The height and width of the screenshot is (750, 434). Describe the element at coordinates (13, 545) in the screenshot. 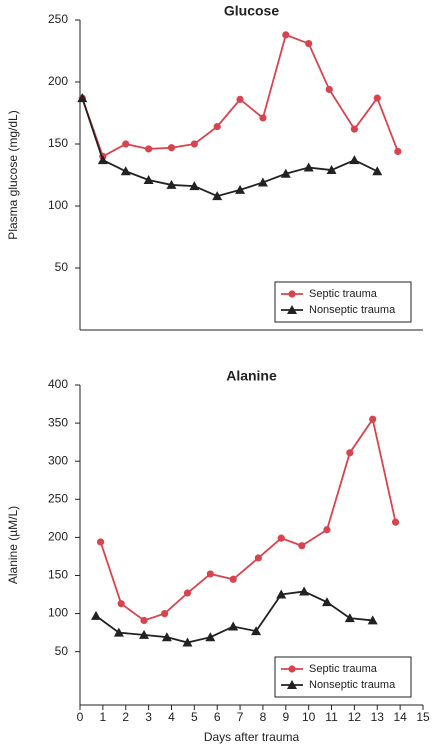

I see `y-axis-label: Alanine (µM/L)` at that location.